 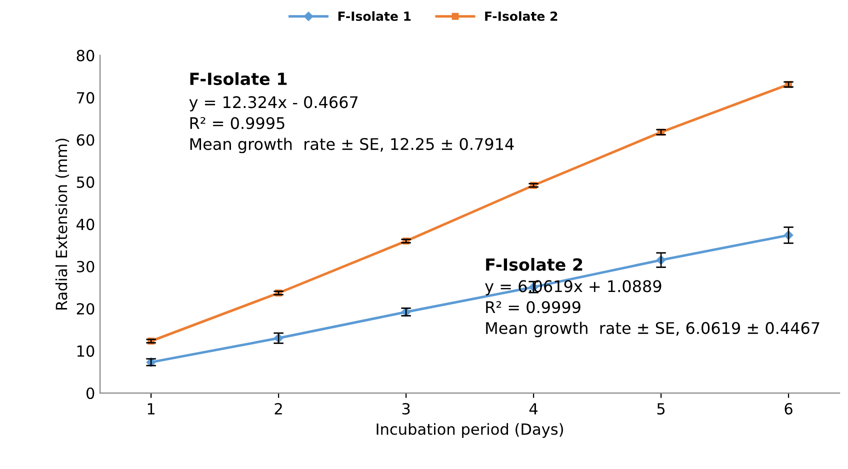 I want to click on x-tick-label: 3, so click(x=406, y=409).